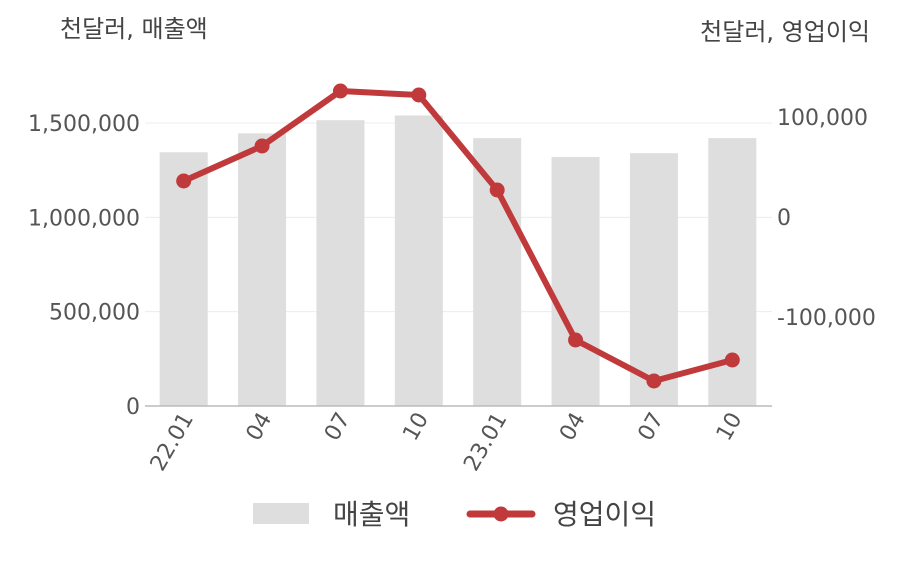 The width and height of the screenshot is (908, 580). What do you see at coordinates (338, 427) in the screenshot?
I see `x-tick-label-2: 07` at bounding box center [338, 427].